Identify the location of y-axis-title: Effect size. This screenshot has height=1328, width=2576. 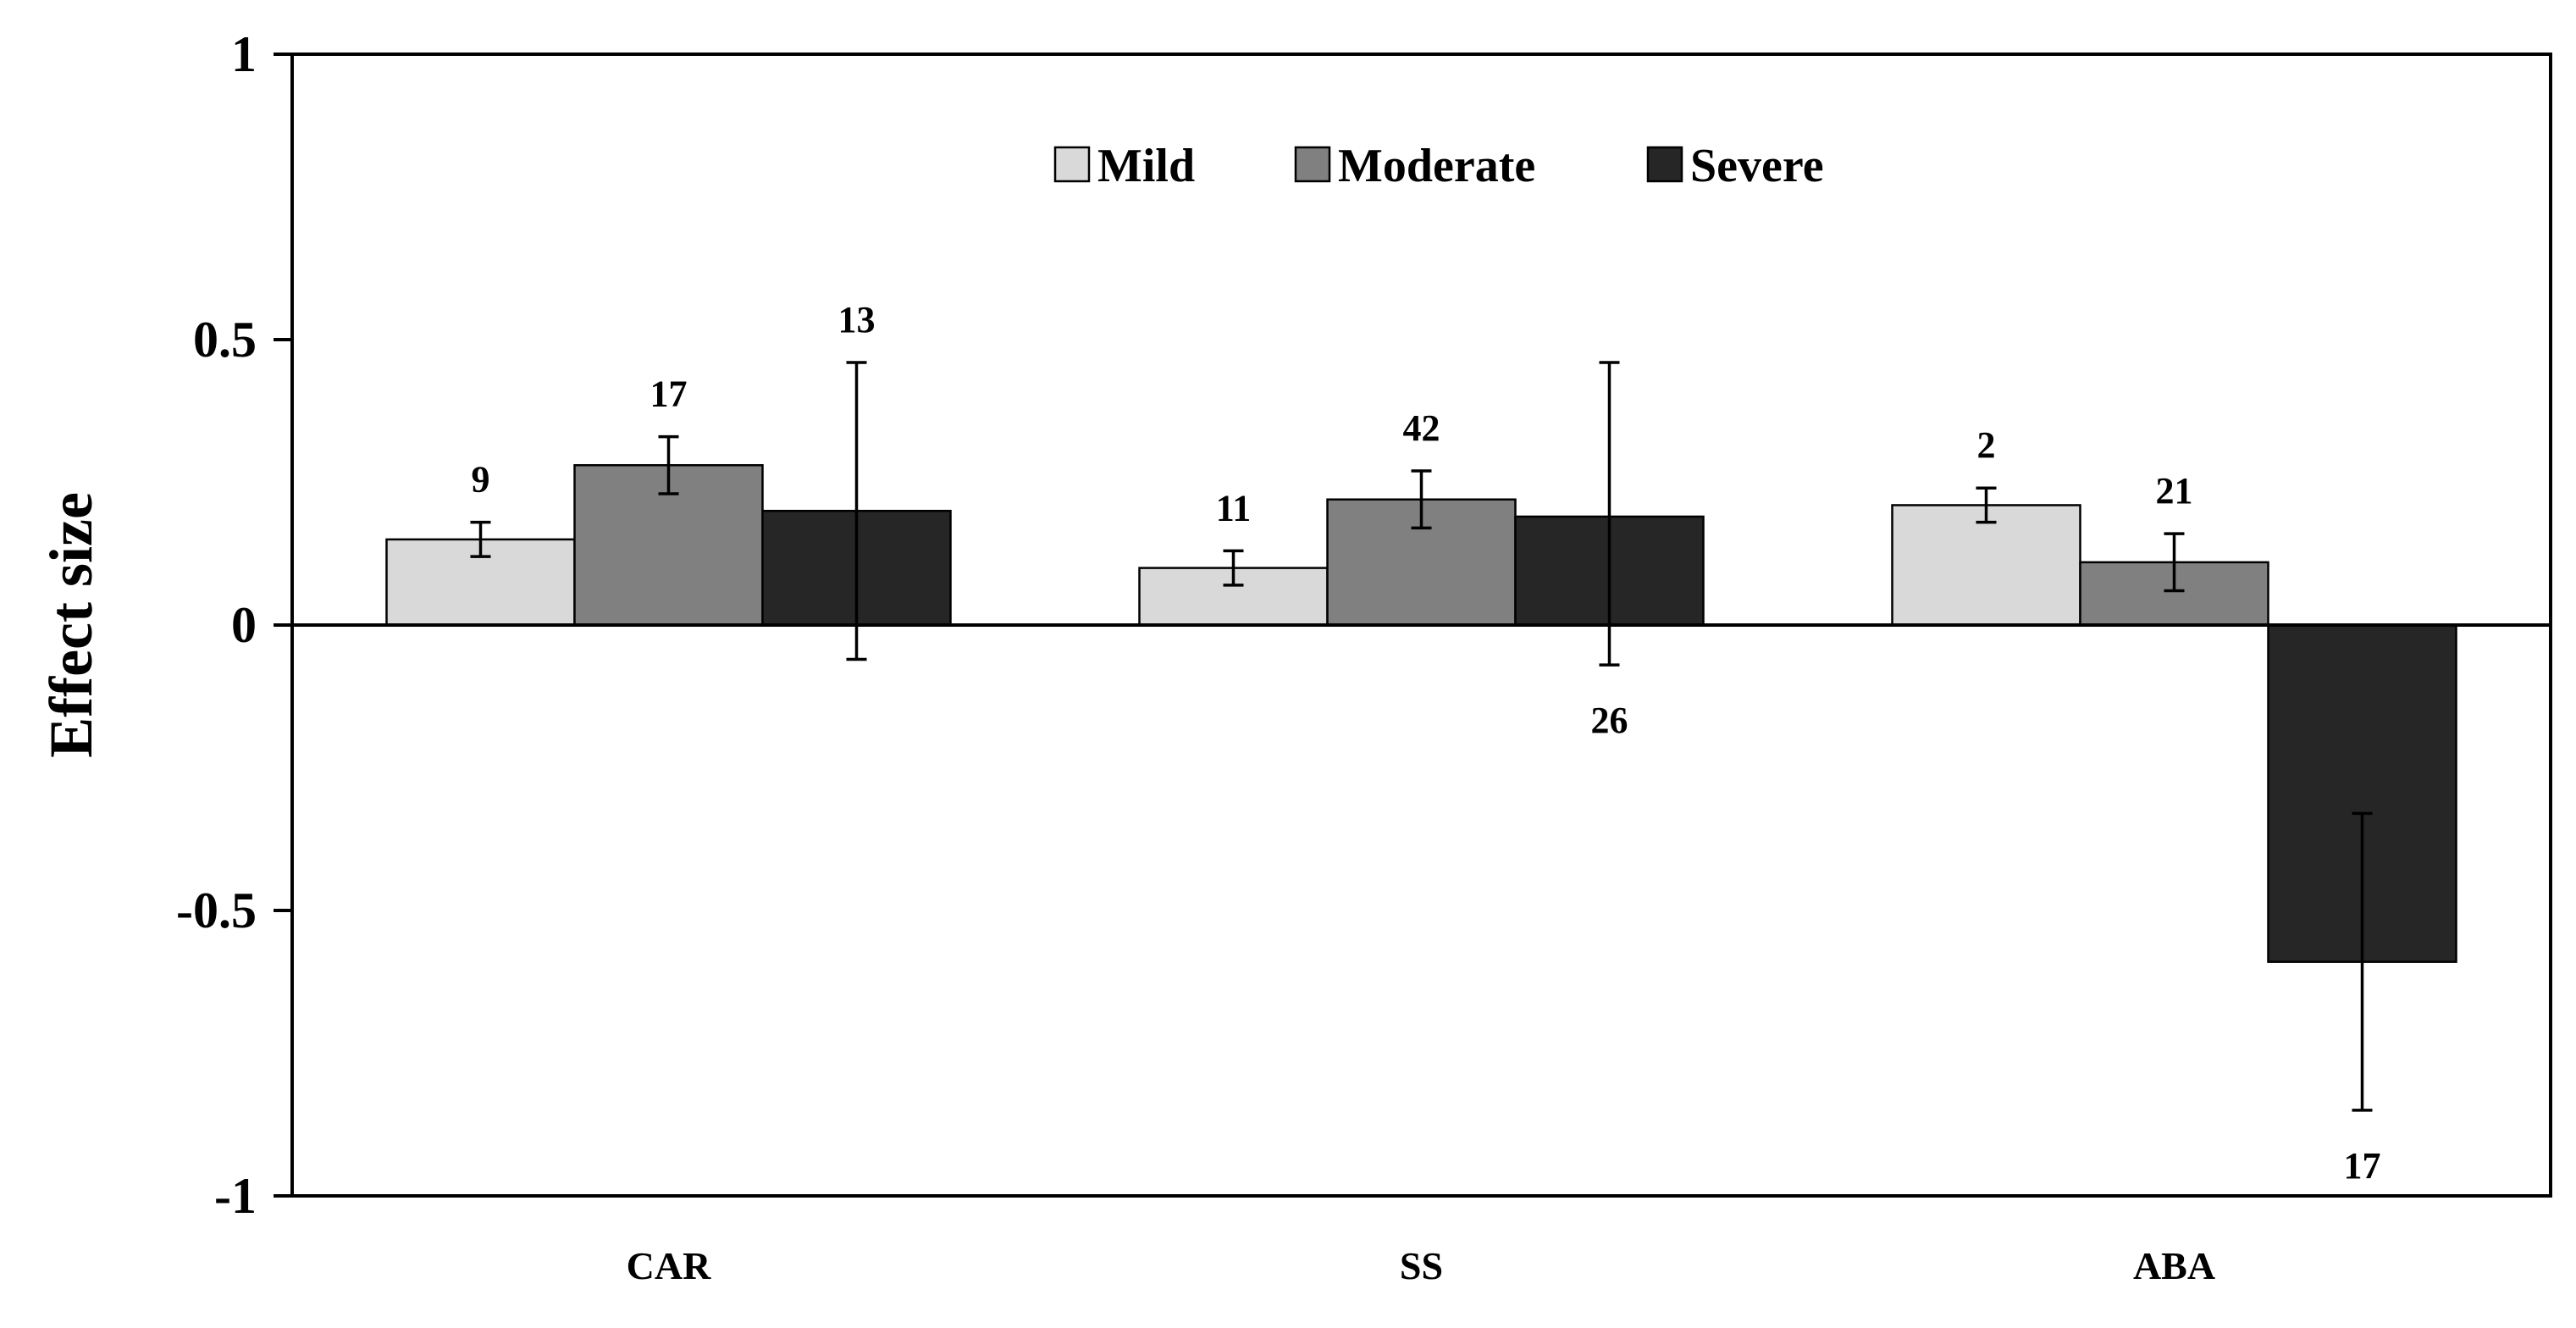
(71, 625).